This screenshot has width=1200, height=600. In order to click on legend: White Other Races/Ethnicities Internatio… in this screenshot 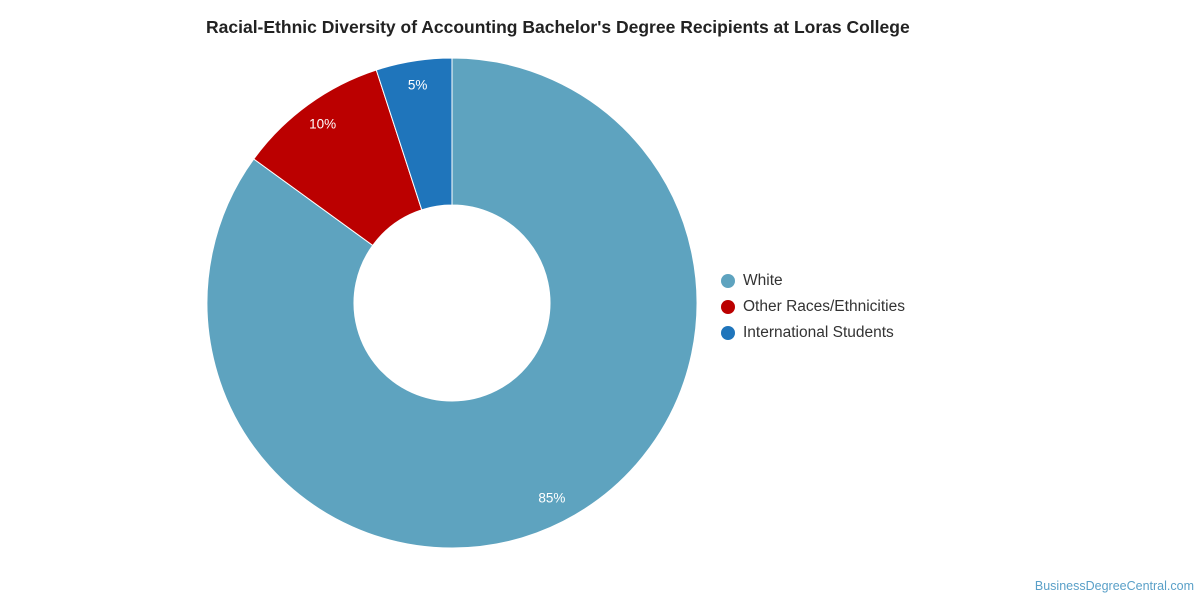, I will do `click(813, 307)`.